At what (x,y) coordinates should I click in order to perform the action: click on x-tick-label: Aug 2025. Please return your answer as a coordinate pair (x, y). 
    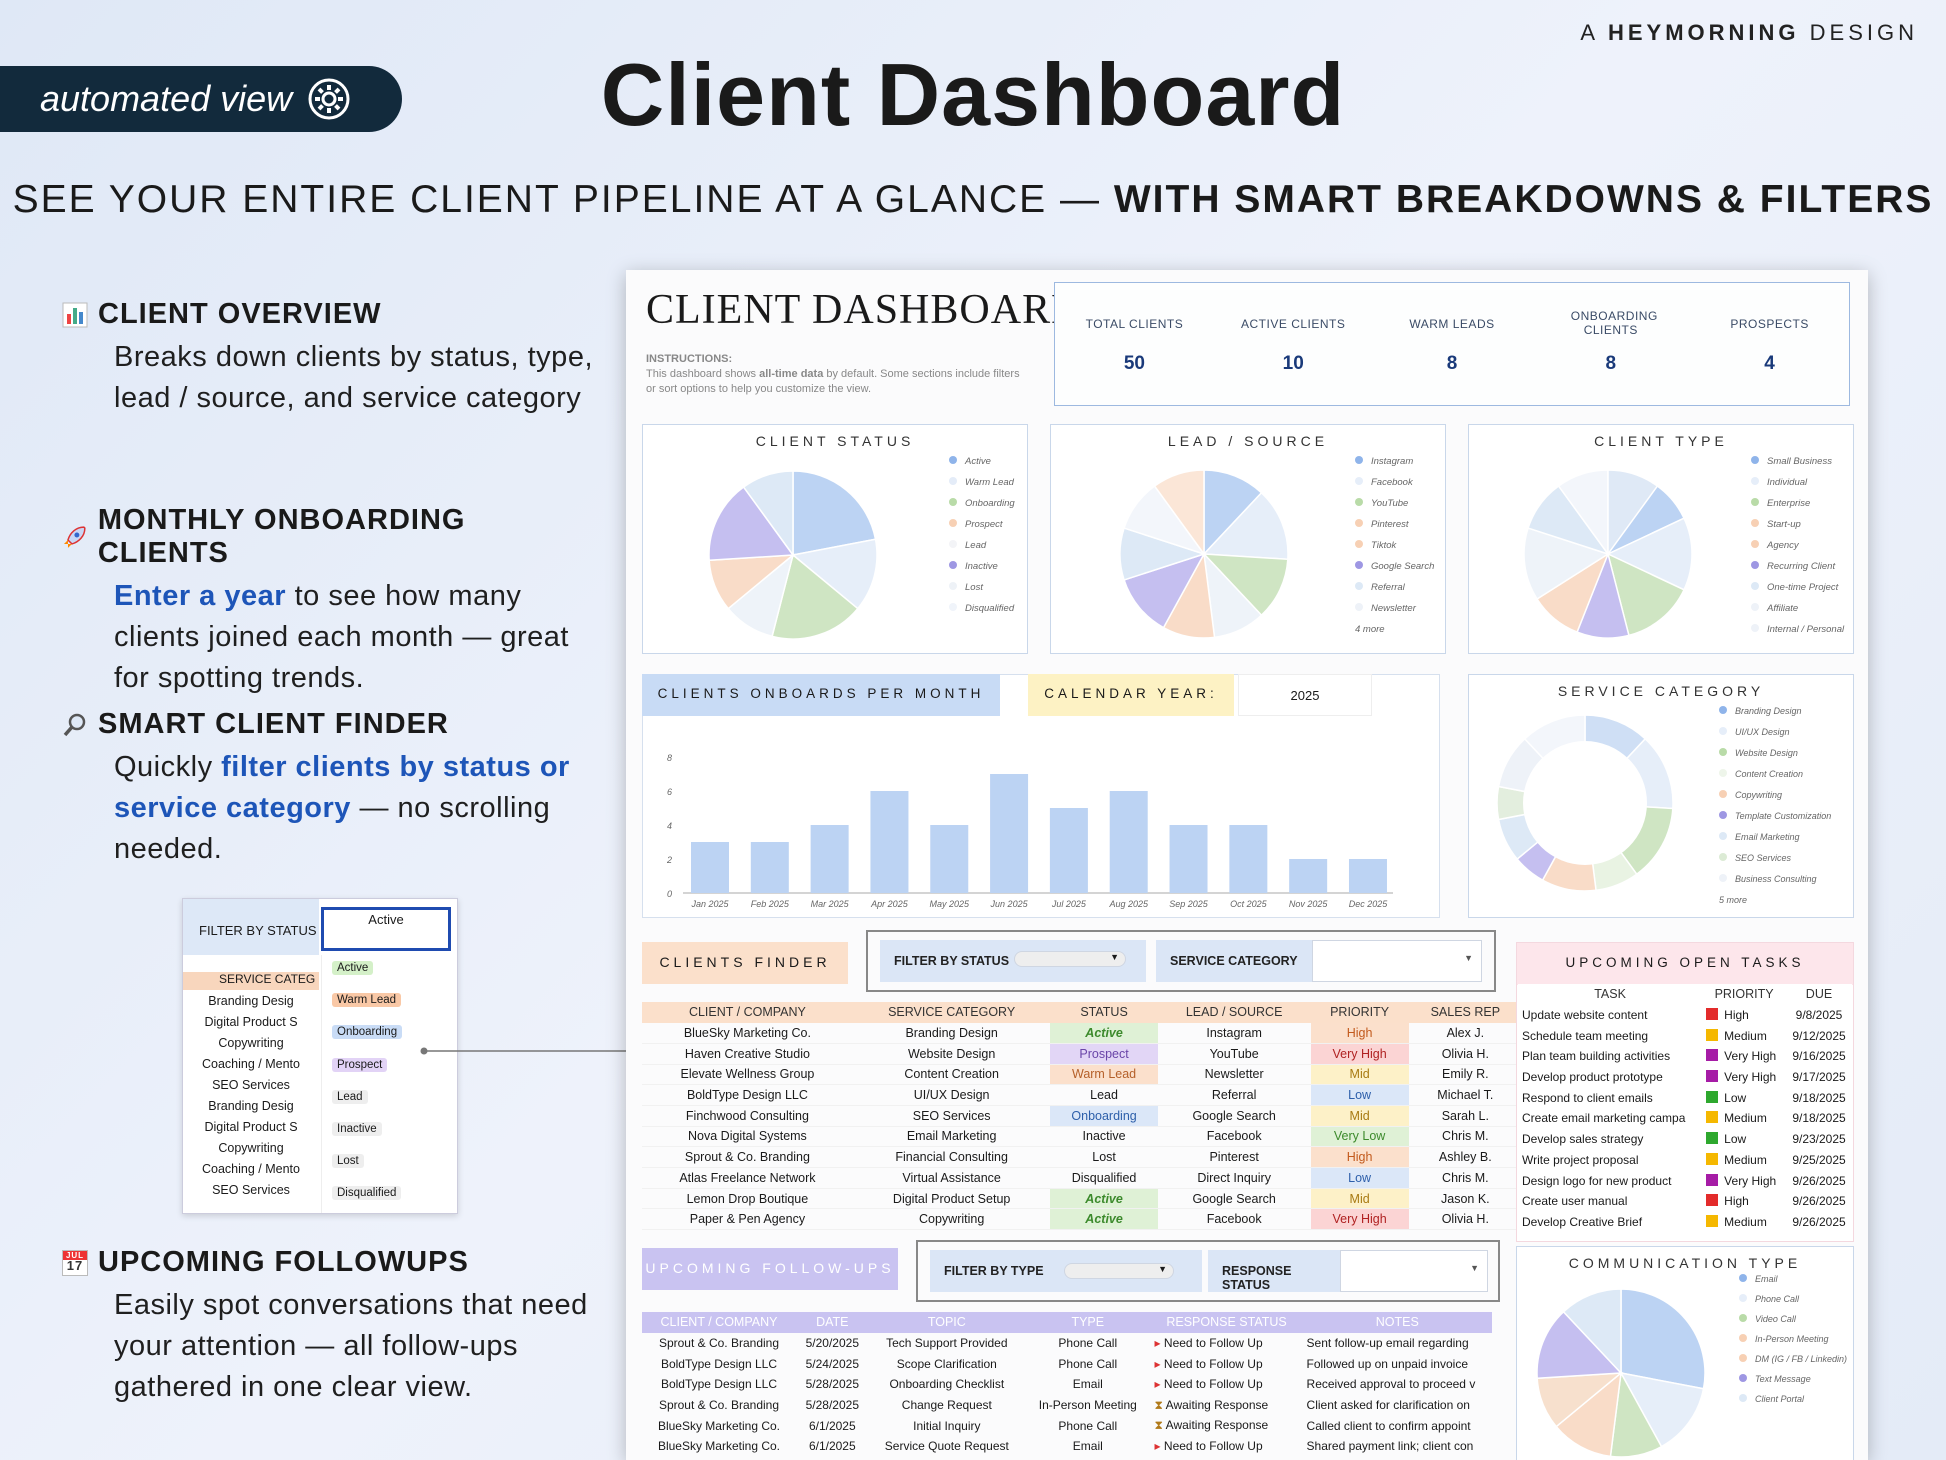
    Looking at the image, I should click on (1128, 904).